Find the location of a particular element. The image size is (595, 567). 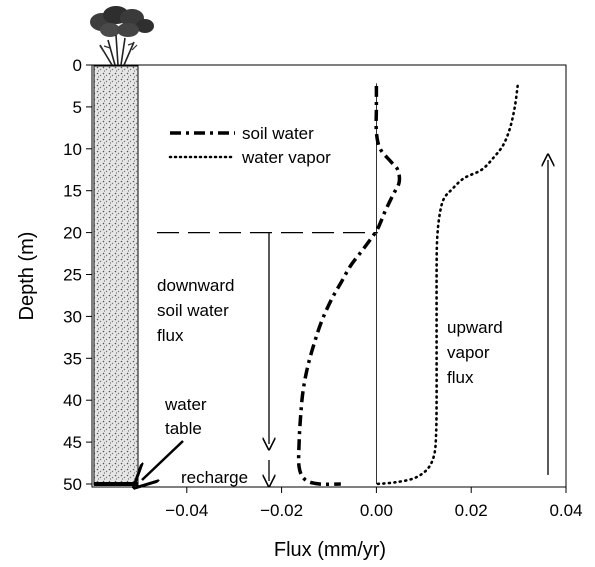

plant-icon is located at coordinates (122, 36).